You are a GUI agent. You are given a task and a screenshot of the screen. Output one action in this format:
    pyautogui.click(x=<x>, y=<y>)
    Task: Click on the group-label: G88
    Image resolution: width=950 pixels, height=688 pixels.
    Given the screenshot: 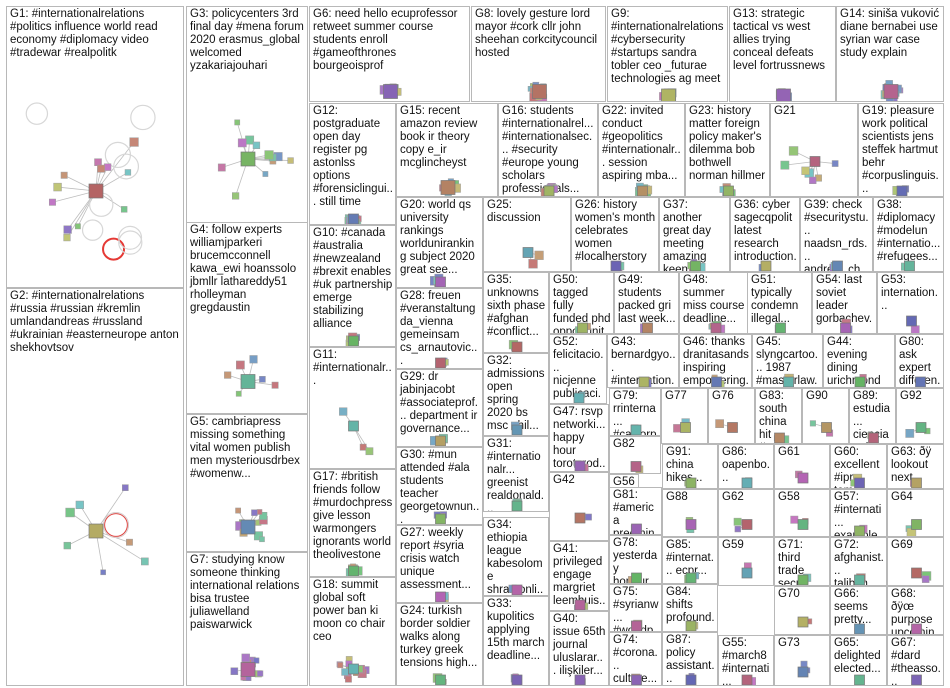 What is the action you would take?
    pyautogui.click(x=677, y=497)
    